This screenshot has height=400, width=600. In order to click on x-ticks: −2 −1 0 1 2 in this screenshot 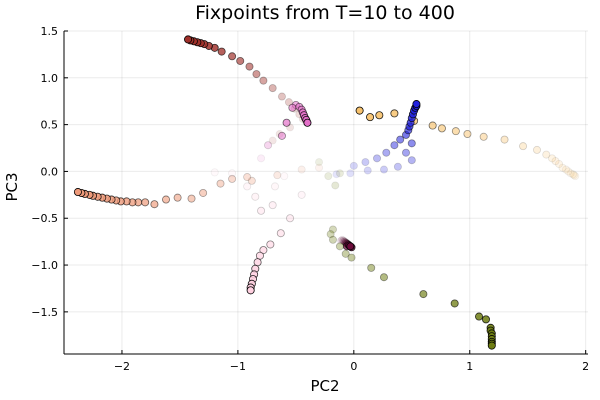, I will do `click(351, 361)`.